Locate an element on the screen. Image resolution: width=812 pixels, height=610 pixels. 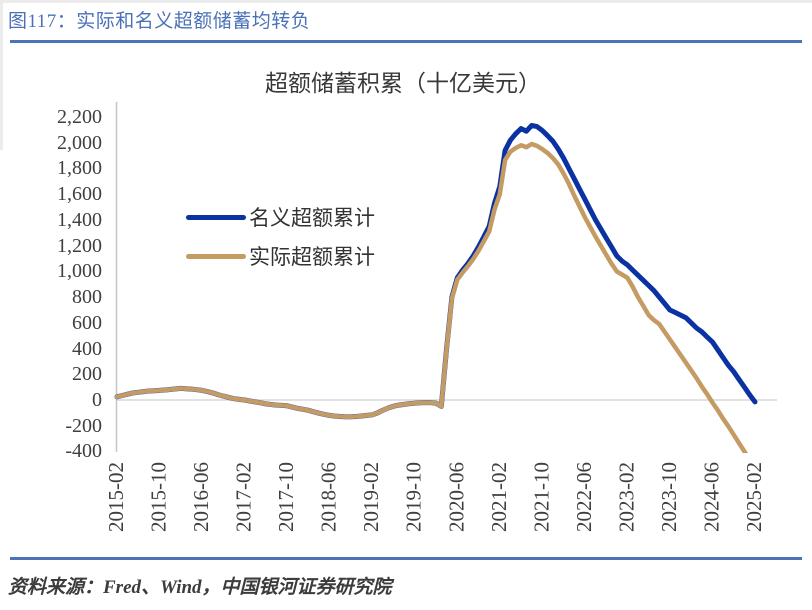
y-tick-label: 1,600 is located at coordinates (79, 194).